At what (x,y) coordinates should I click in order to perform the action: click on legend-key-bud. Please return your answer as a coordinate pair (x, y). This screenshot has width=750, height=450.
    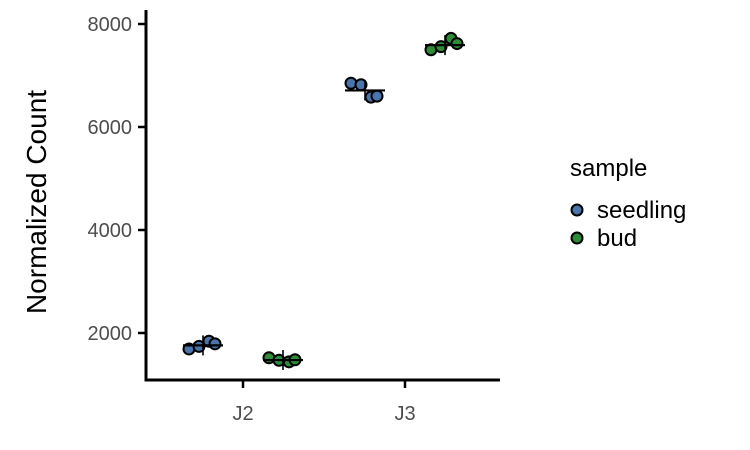
    Looking at the image, I should click on (577, 238).